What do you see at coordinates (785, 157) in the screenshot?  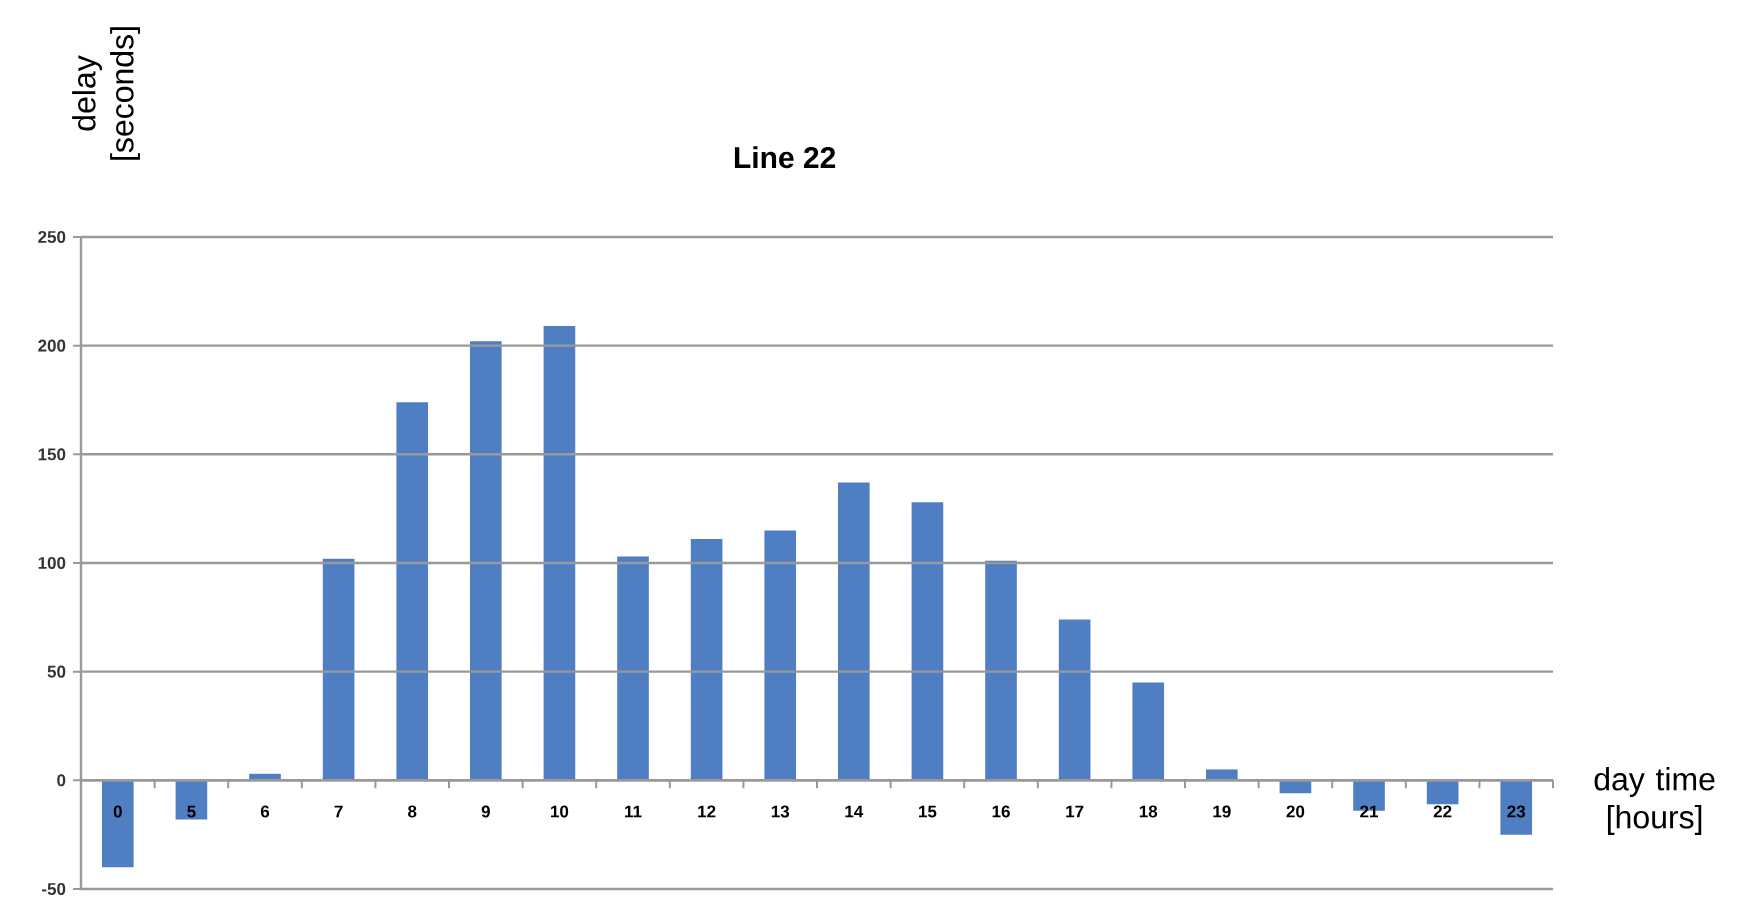 I see `chart-title: Line 22` at bounding box center [785, 157].